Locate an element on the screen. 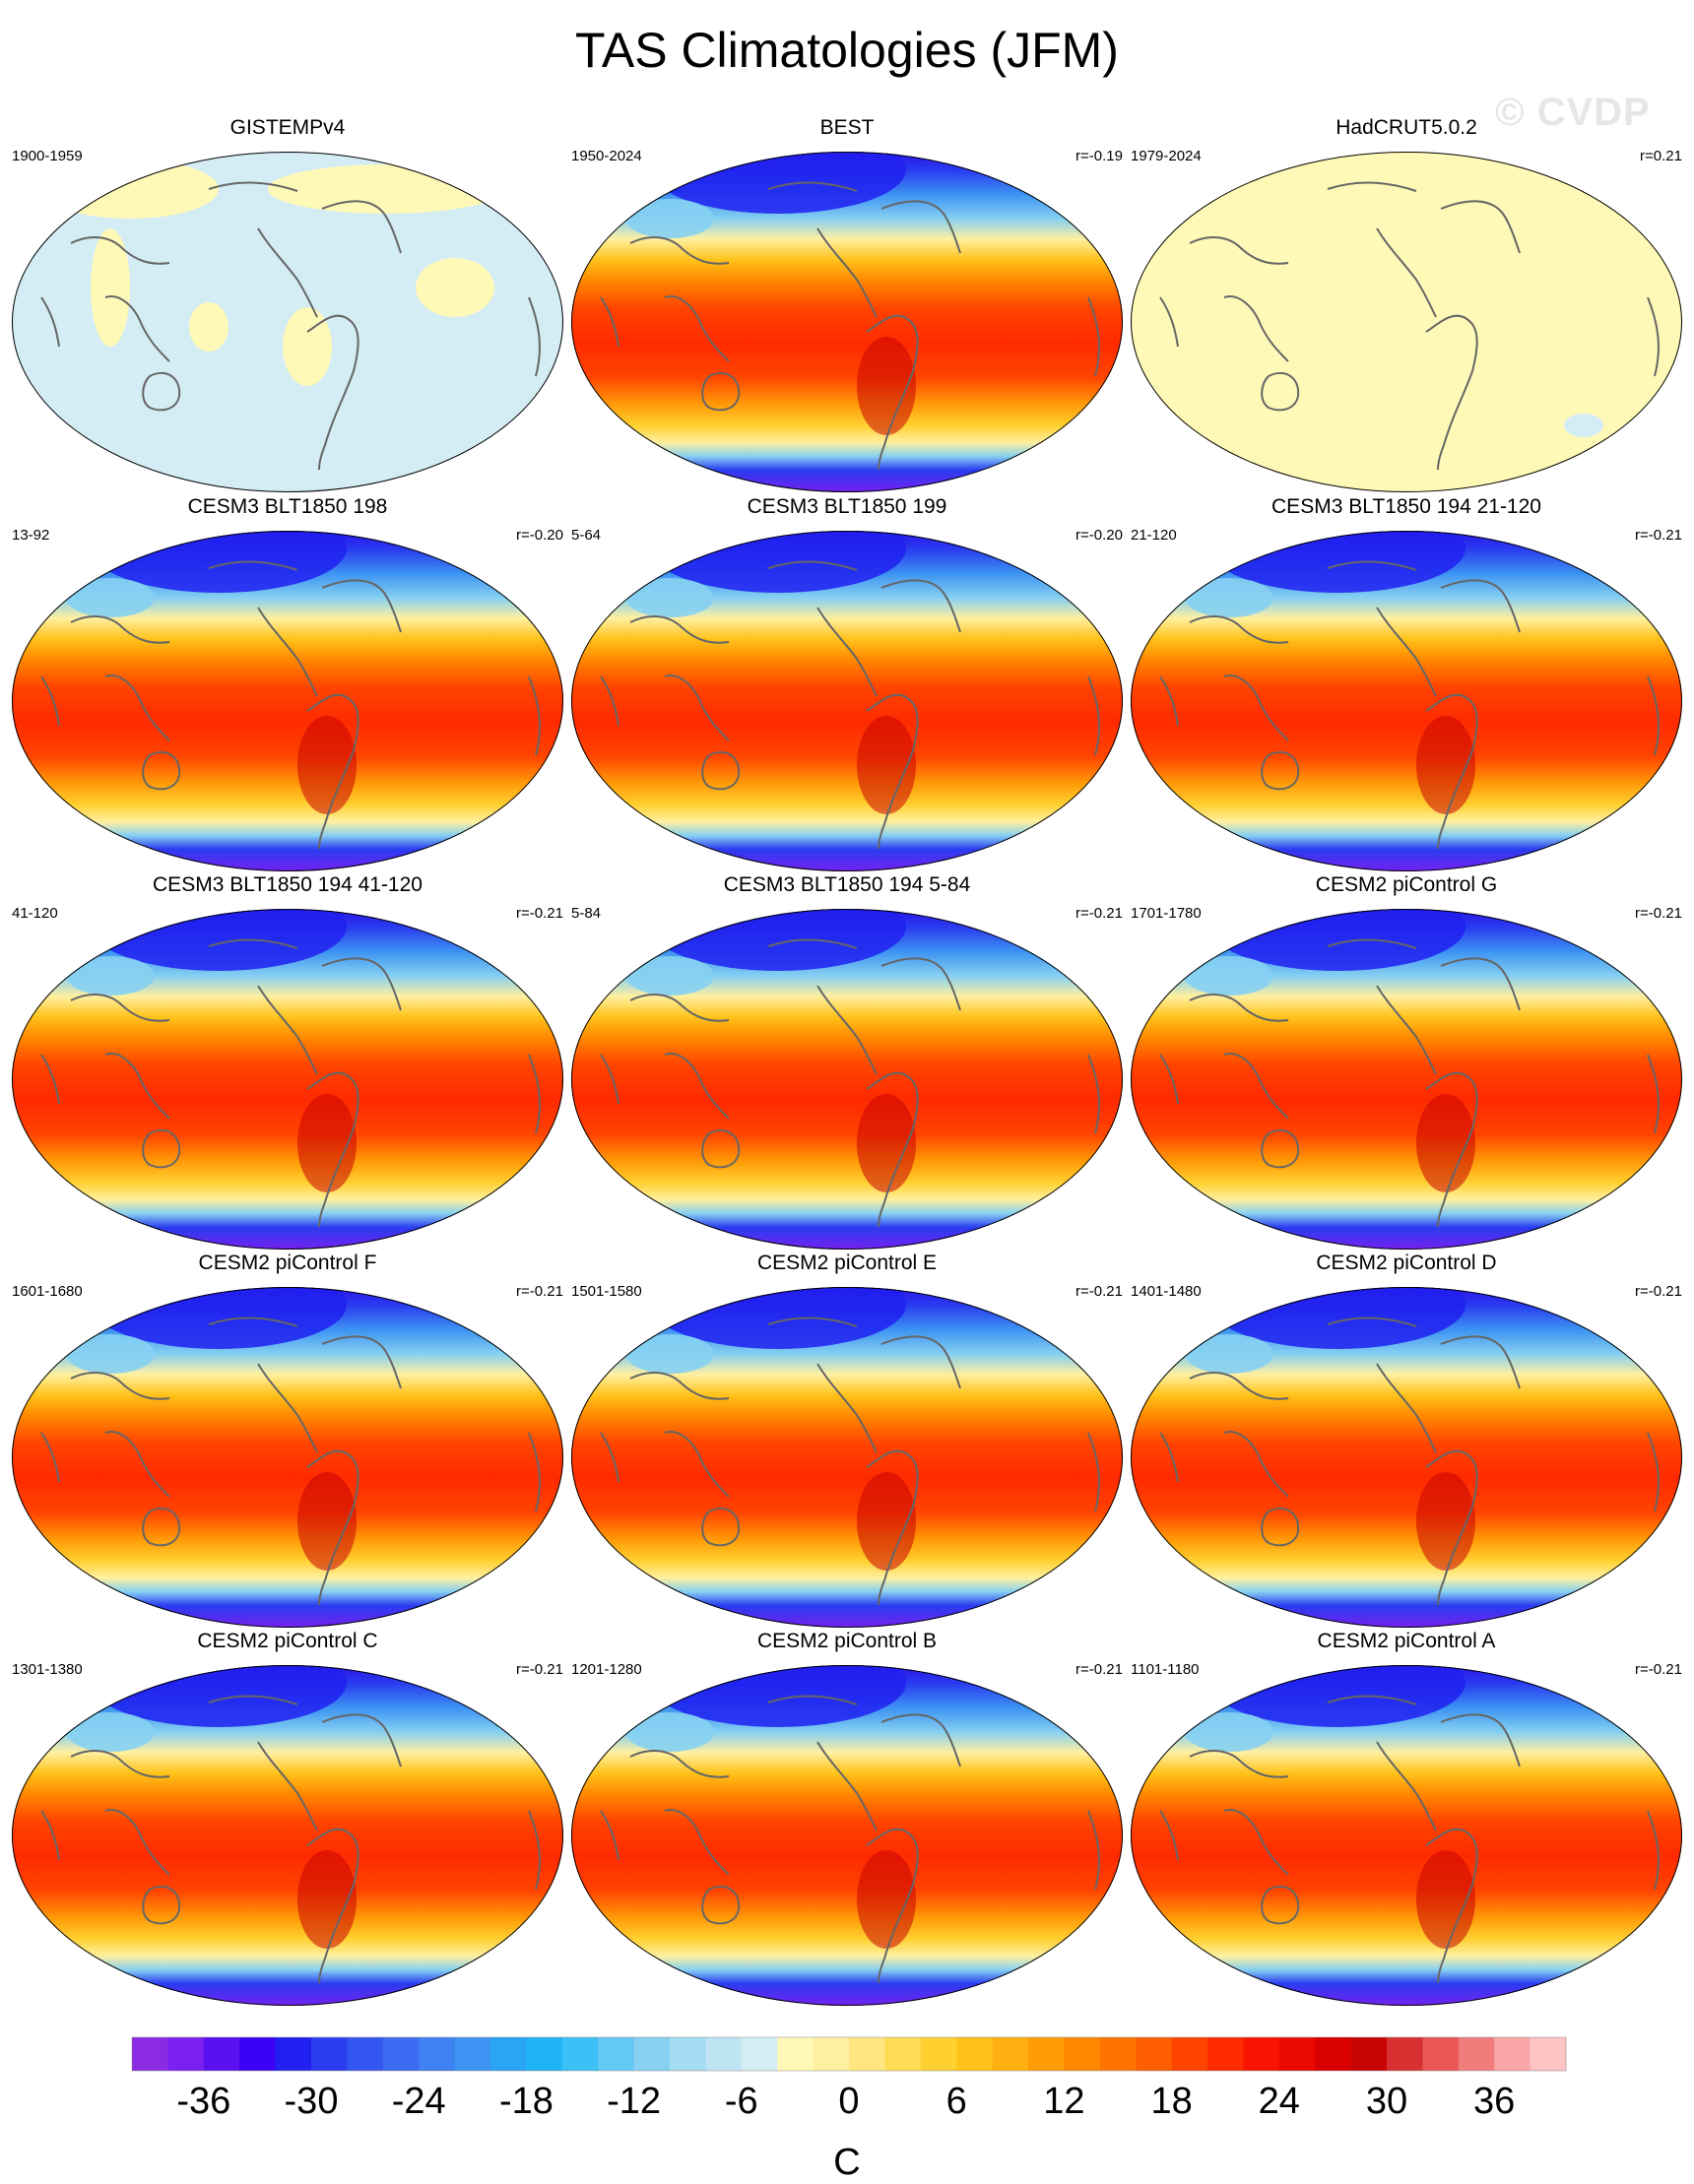 The height and width of the screenshot is (2184, 1694). panel-years: 13-92 is located at coordinates (31, 535).